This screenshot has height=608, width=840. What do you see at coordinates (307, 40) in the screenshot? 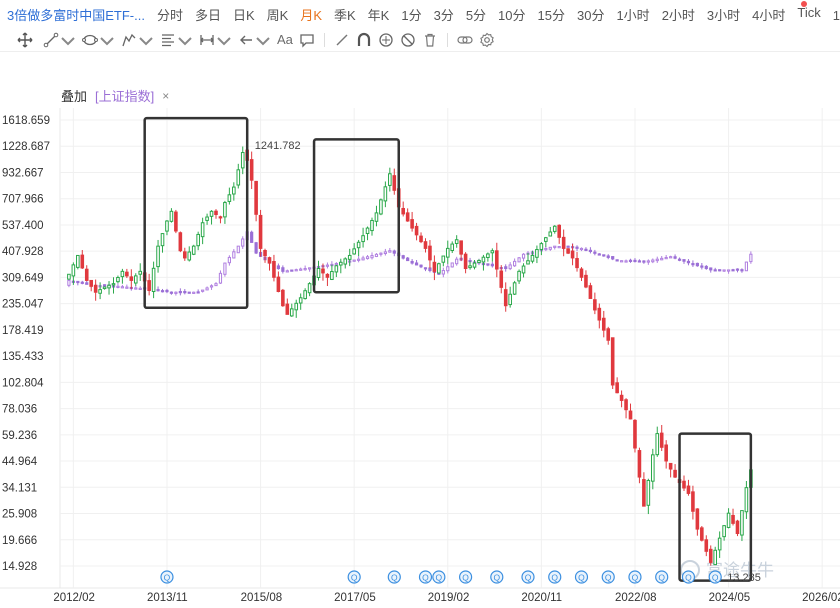
I see `comment-tool-icon` at bounding box center [307, 40].